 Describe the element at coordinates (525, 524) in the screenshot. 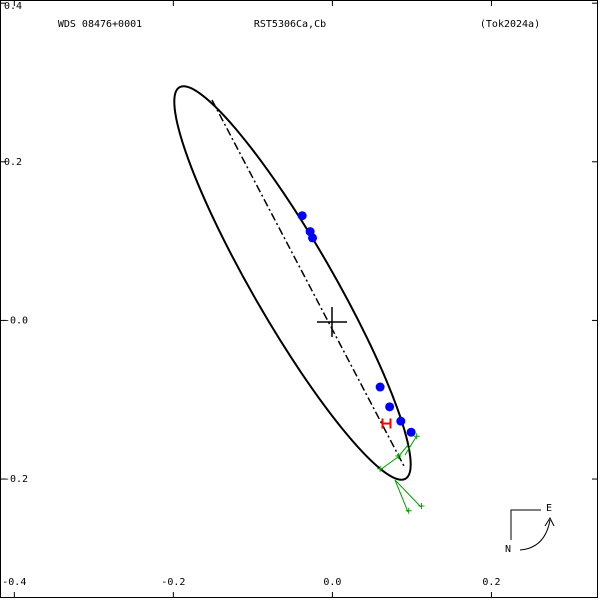

I see `compass-axes` at that location.